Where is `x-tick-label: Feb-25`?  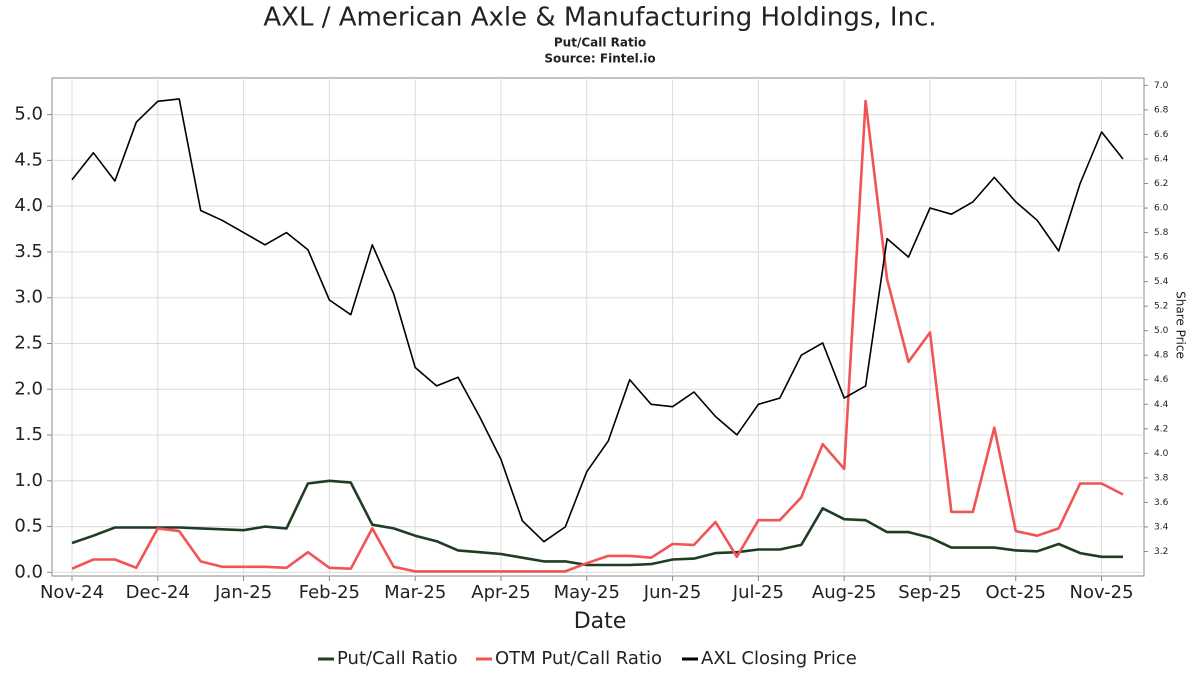
x-tick-label: Feb-25 is located at coordinates (329, 592).